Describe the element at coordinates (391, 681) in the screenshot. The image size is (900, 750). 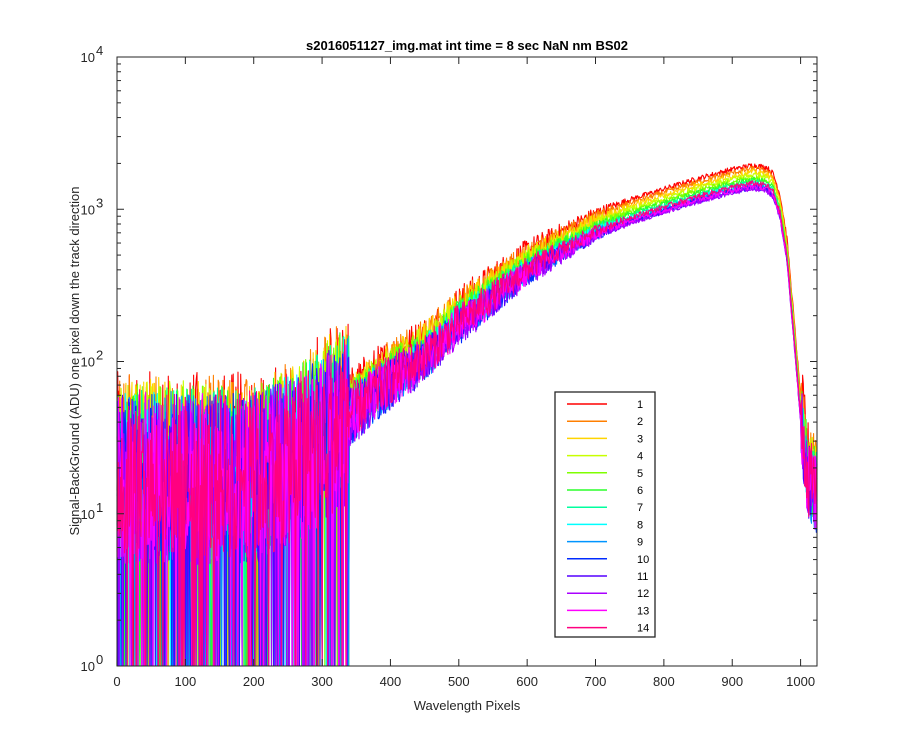
I see `x-tick-label: 400` at that location.